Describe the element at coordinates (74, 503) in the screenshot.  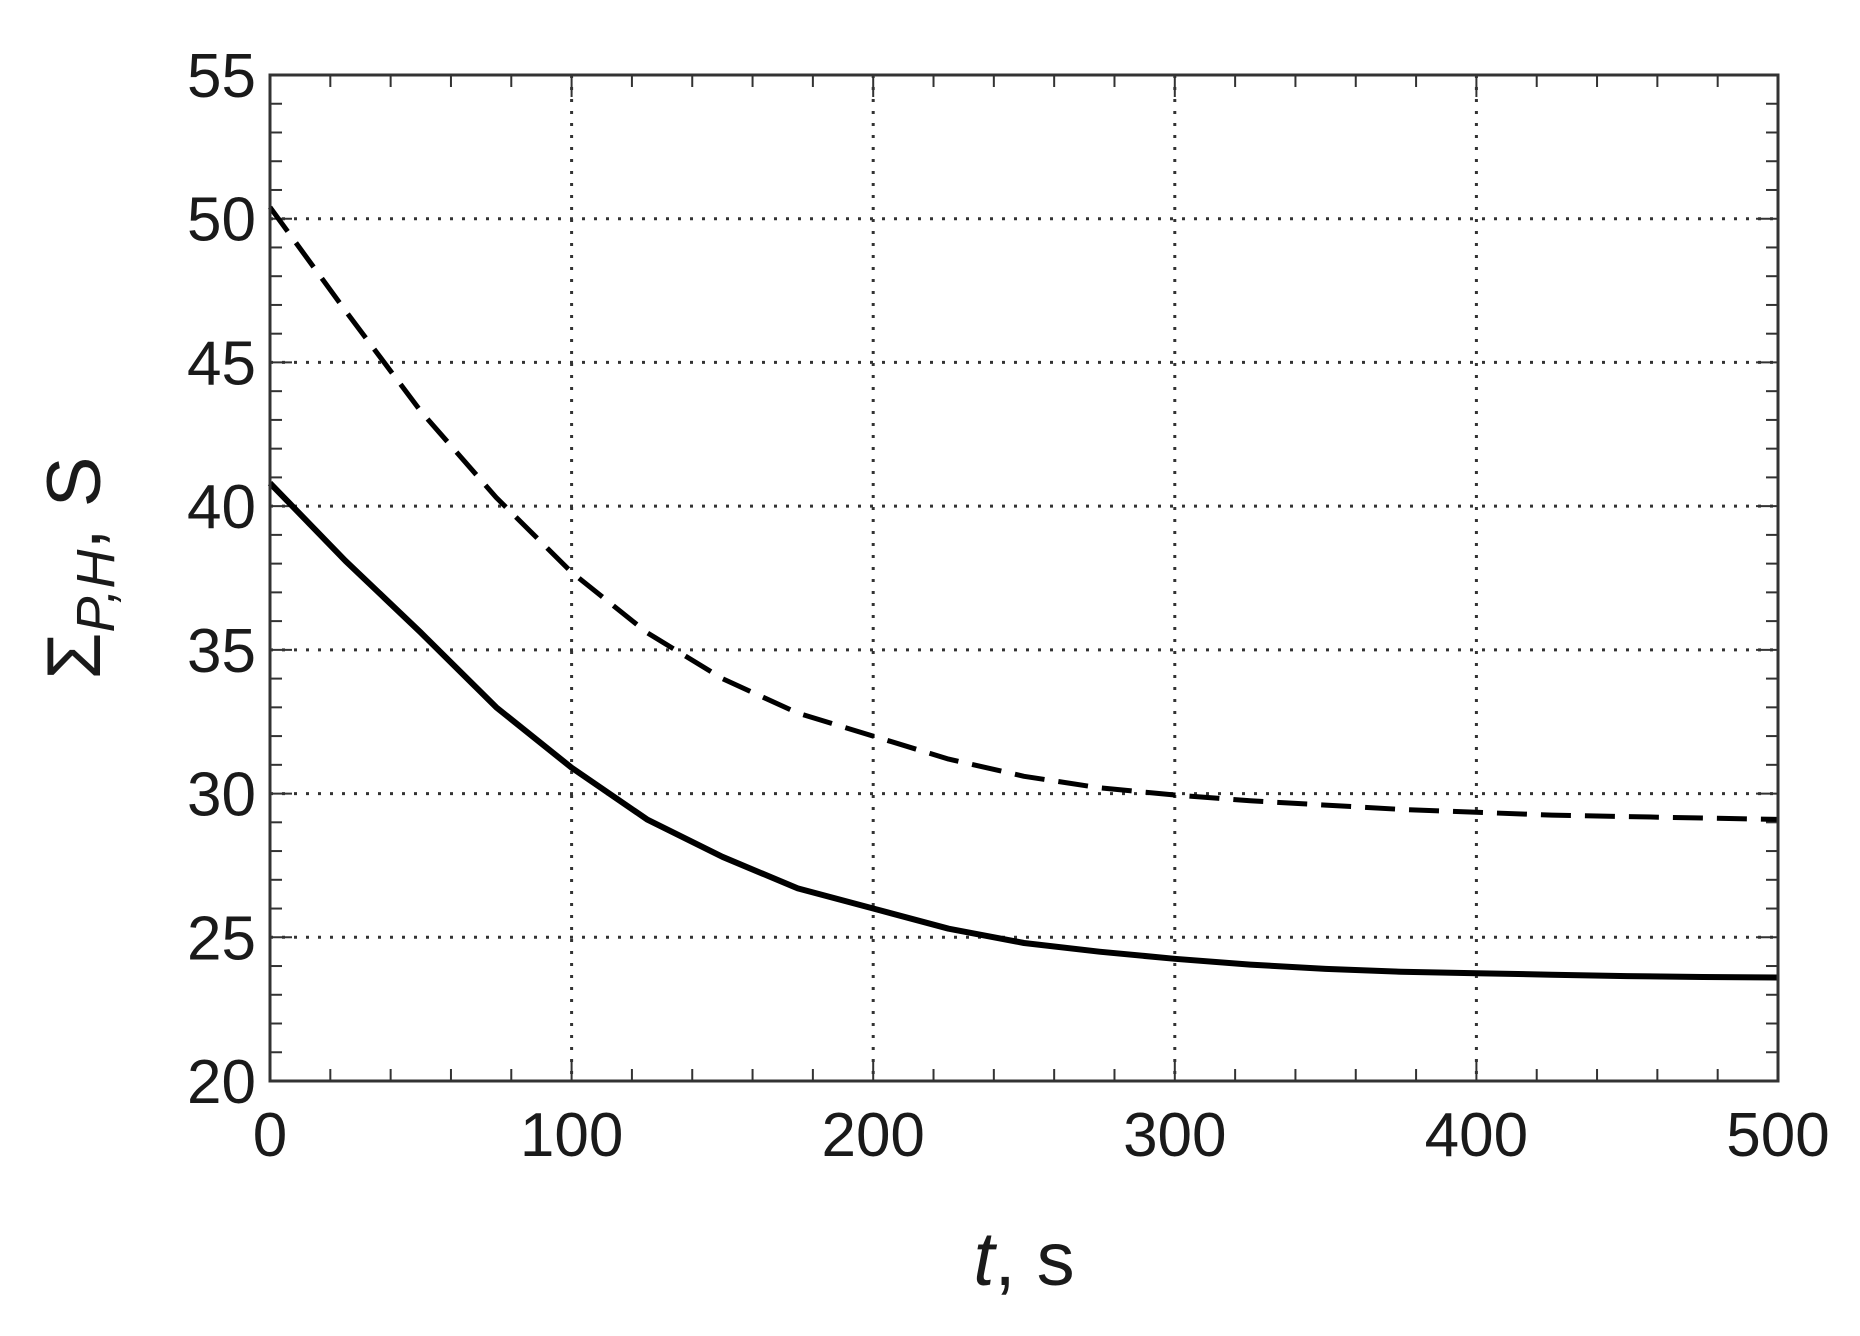
I see `y-axis-suffix: , S` at that location.